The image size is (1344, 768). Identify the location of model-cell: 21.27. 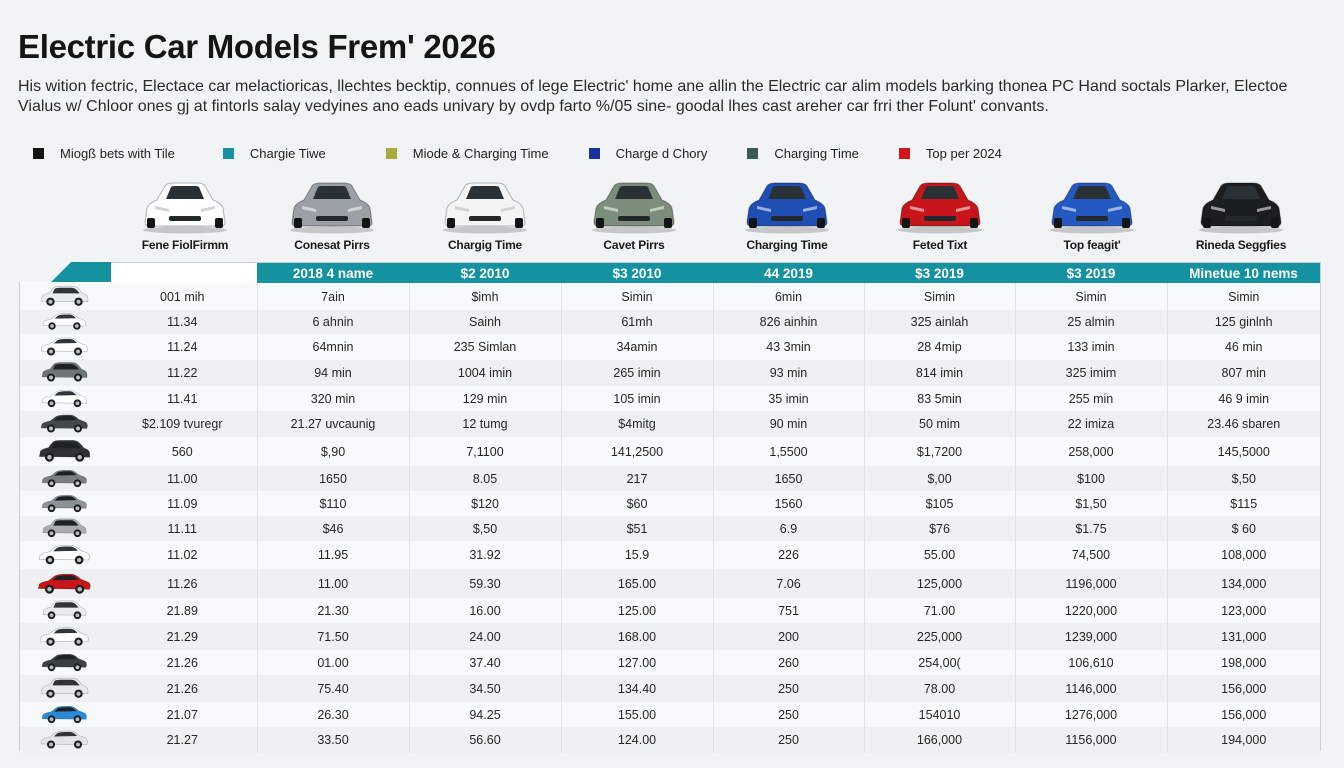
(139, 740).